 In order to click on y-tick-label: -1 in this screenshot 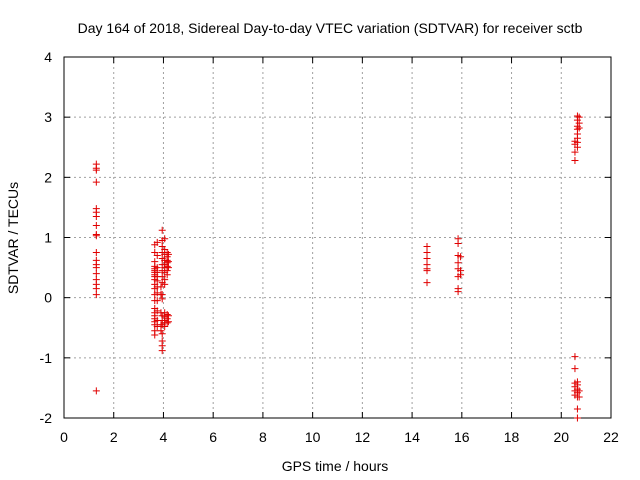, I will do `click(46, 358)`.